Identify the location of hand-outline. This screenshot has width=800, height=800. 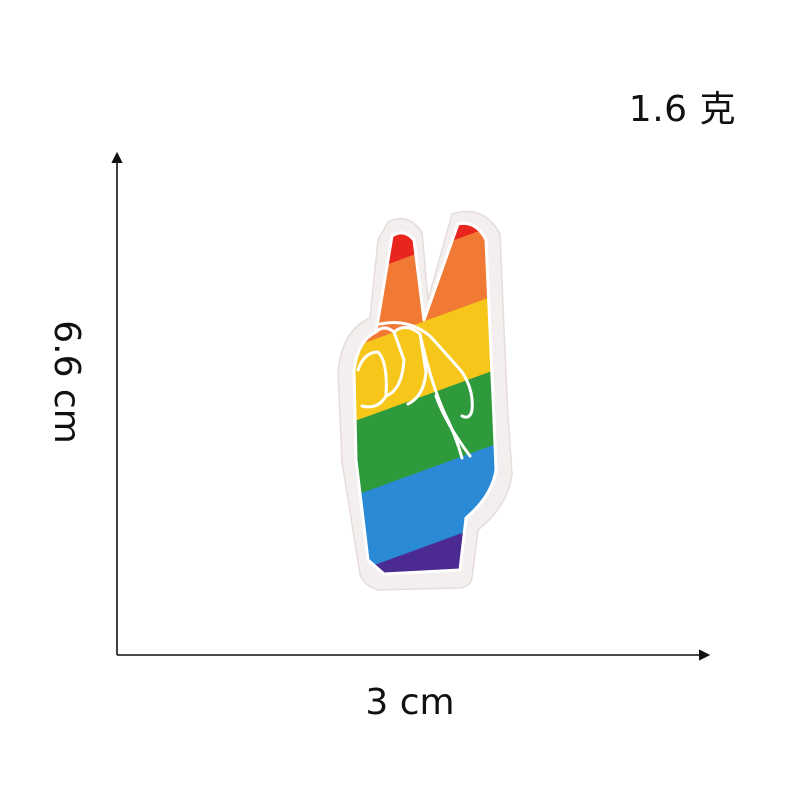
(425, 398).